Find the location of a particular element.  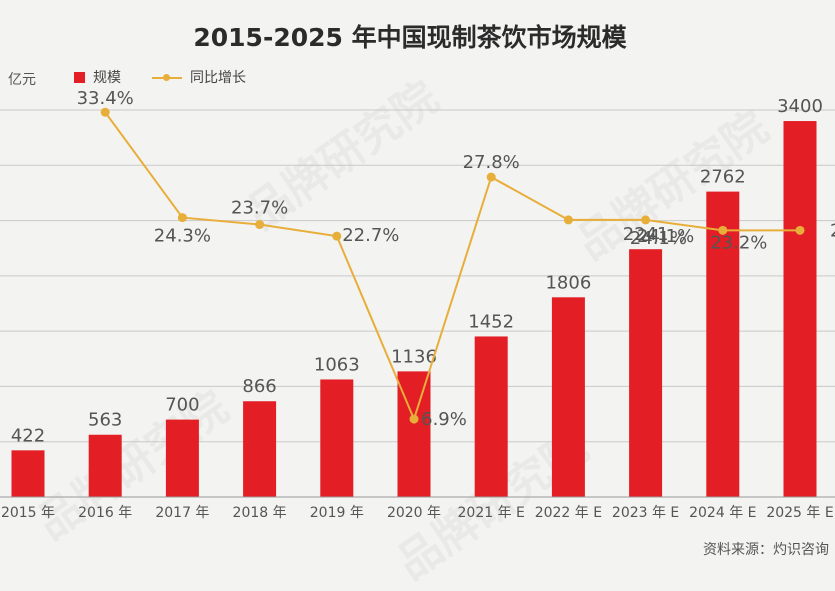

growth-value-label: 6.9% is located at coordinates (444, 419).